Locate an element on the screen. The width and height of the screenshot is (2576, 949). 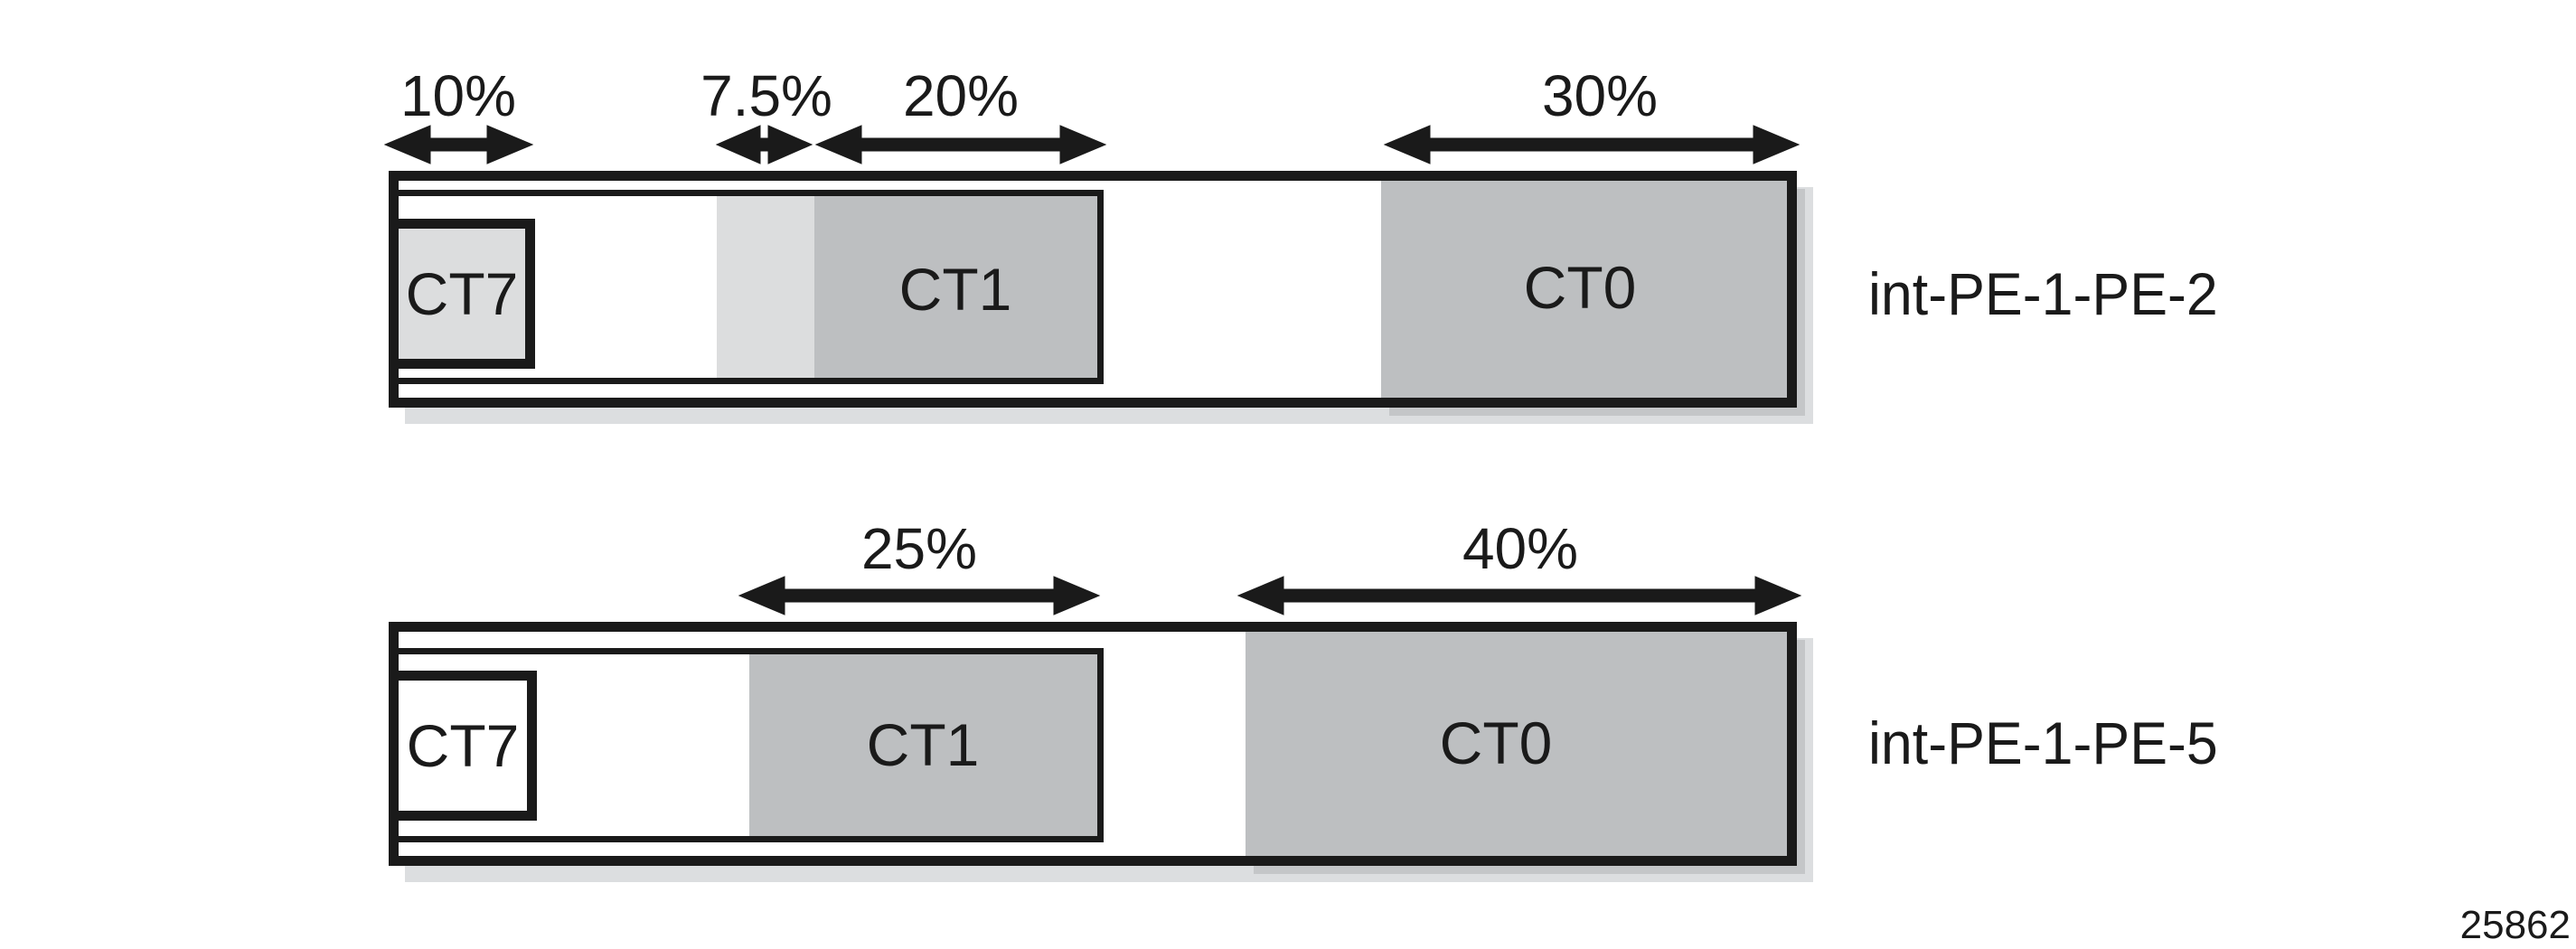
bar1-ct0-percent: 30% is located at coordinates (1600, 95).